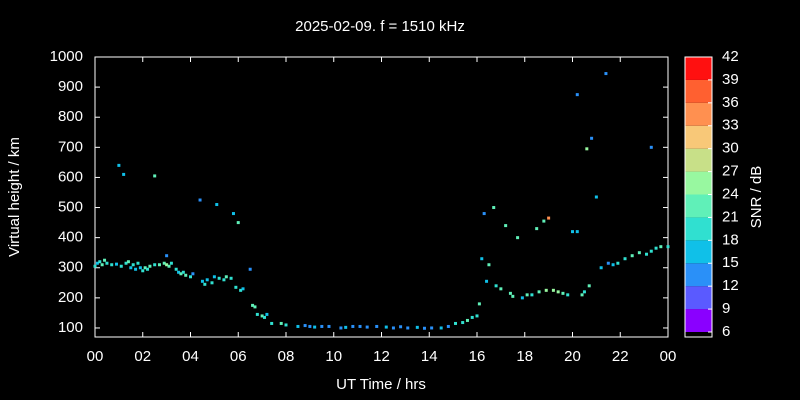  What do you see at coordinates (70, 86) in the screenshot?
I see `y-tick-label: 900` at bounding box center [70, 86].